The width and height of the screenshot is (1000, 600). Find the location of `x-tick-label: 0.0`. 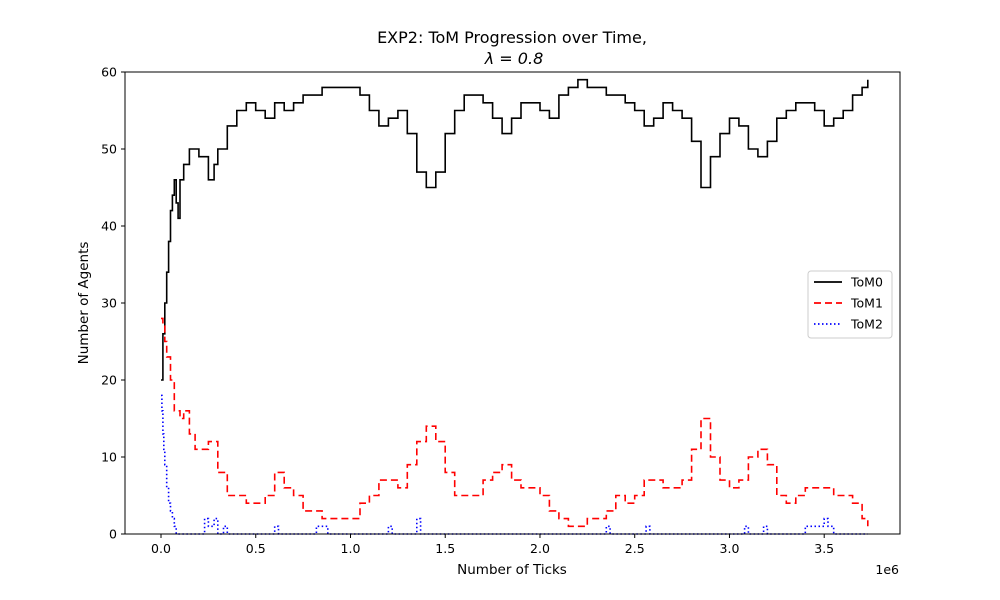

x-tick-label: 0.0 is located at coordinates (161, 548).